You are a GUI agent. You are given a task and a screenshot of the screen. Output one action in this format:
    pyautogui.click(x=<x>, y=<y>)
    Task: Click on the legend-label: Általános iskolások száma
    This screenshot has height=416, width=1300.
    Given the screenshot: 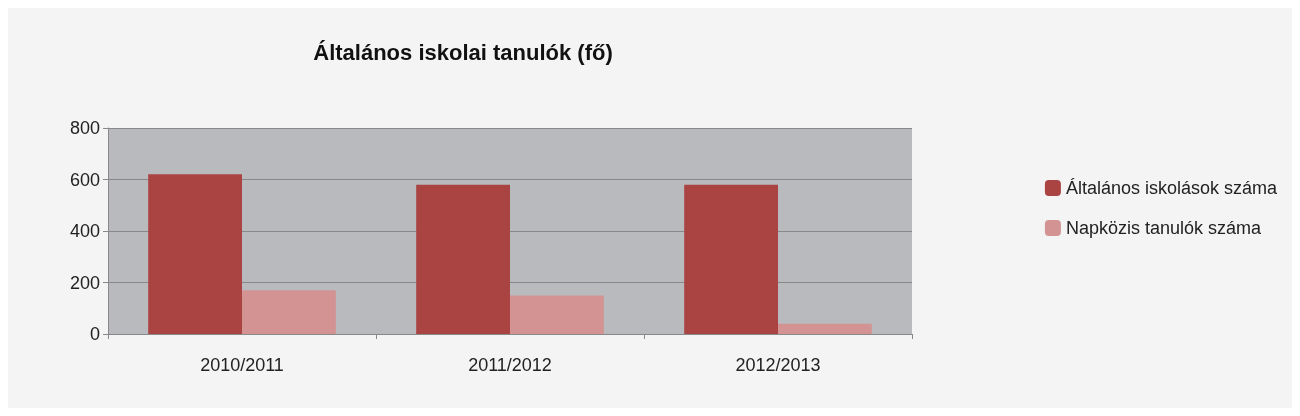 What is the action you would take?
    pyautogui.click(x=1171, y=188)
    